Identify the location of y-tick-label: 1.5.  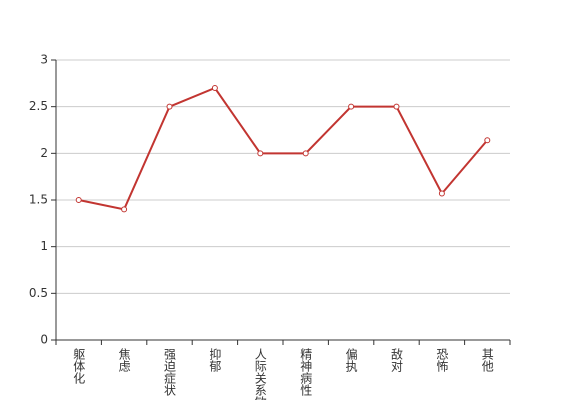
(38, 200).